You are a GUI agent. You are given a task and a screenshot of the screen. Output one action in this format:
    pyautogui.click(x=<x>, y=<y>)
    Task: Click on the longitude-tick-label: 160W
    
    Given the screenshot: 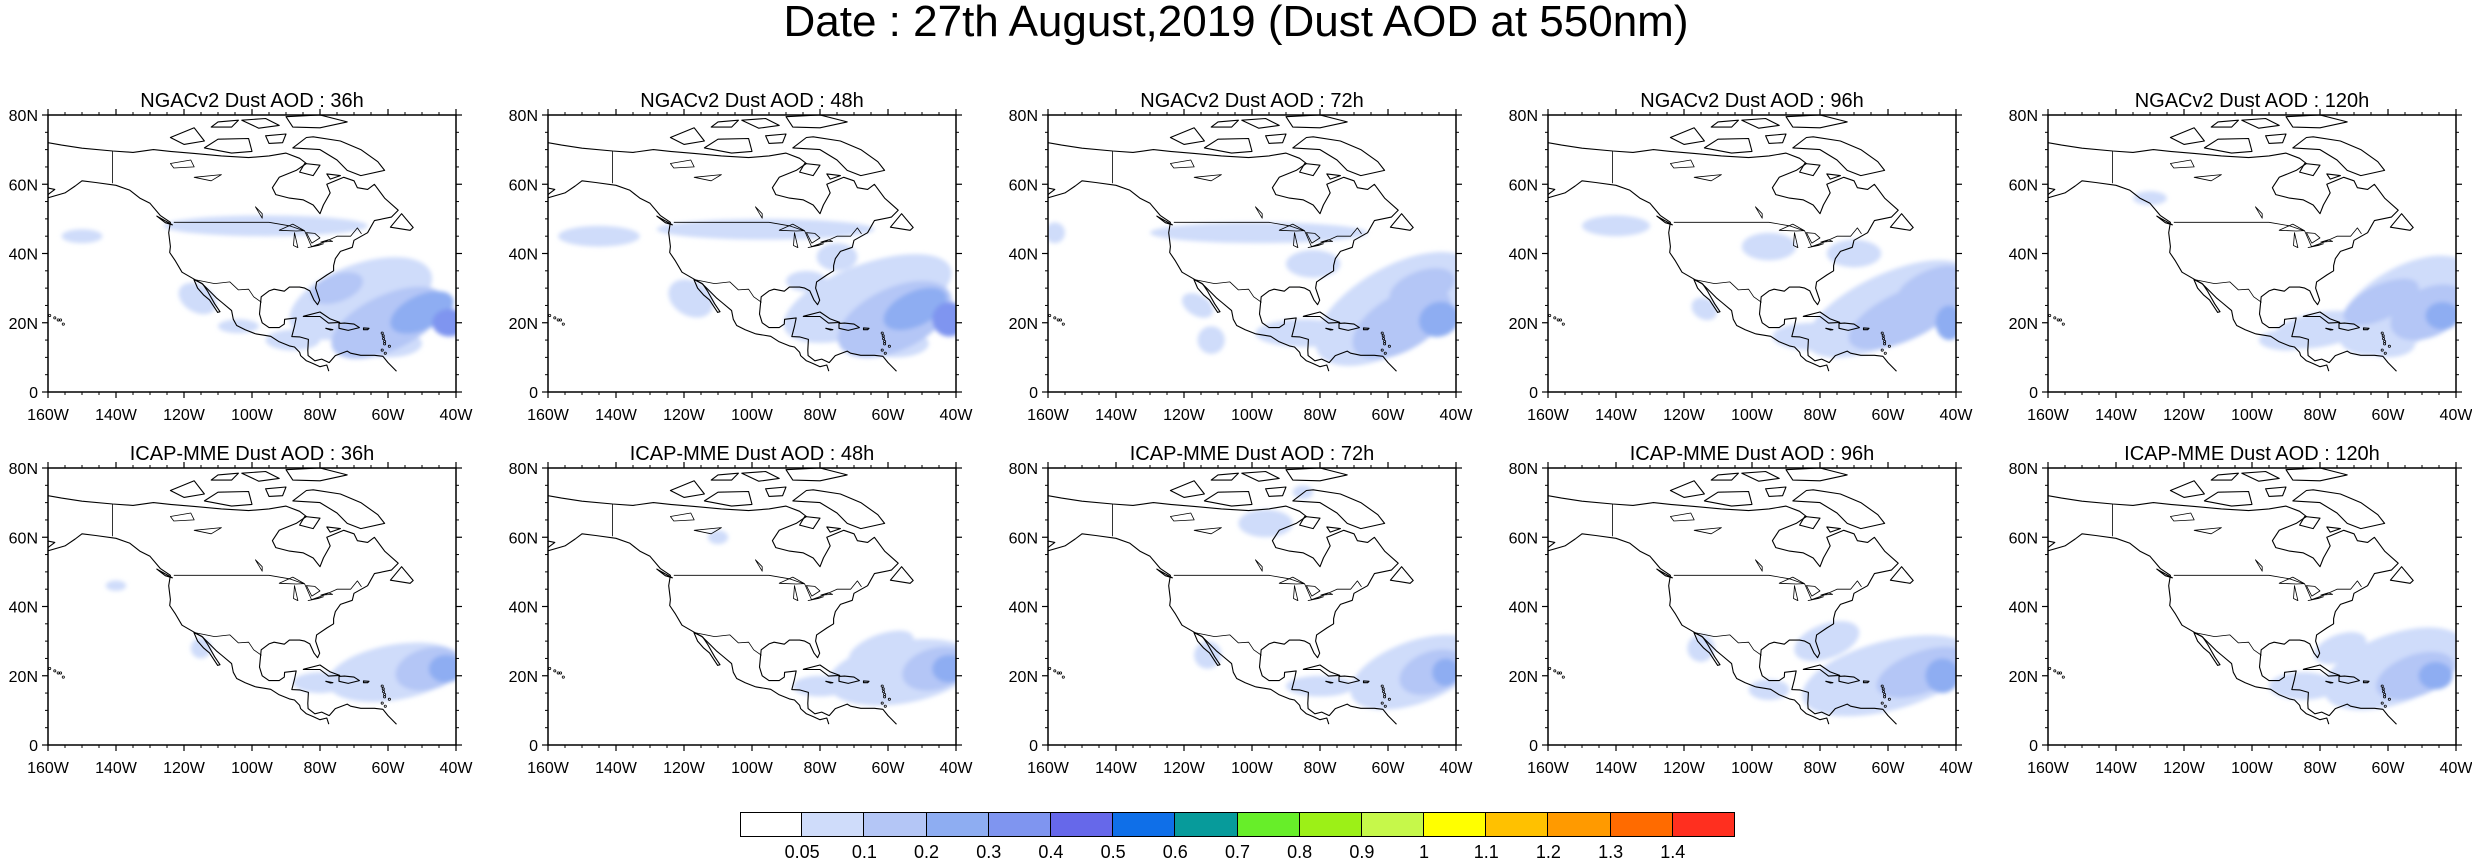 What is the action you would take?
    pyautogui.click(x=2048, y=768)
    